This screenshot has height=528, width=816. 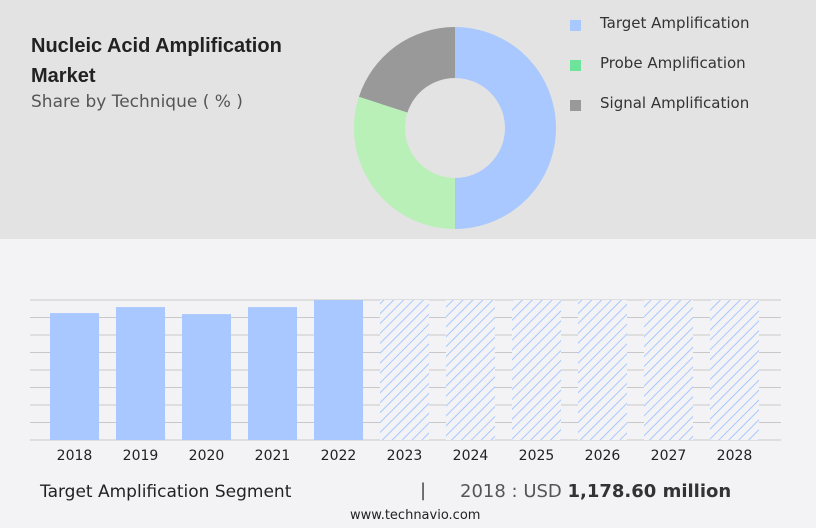 What do you see at coordinates (669, 456) in the screenshot?
I see `x-tick-label: 2027` at bounding box center [669, 456].